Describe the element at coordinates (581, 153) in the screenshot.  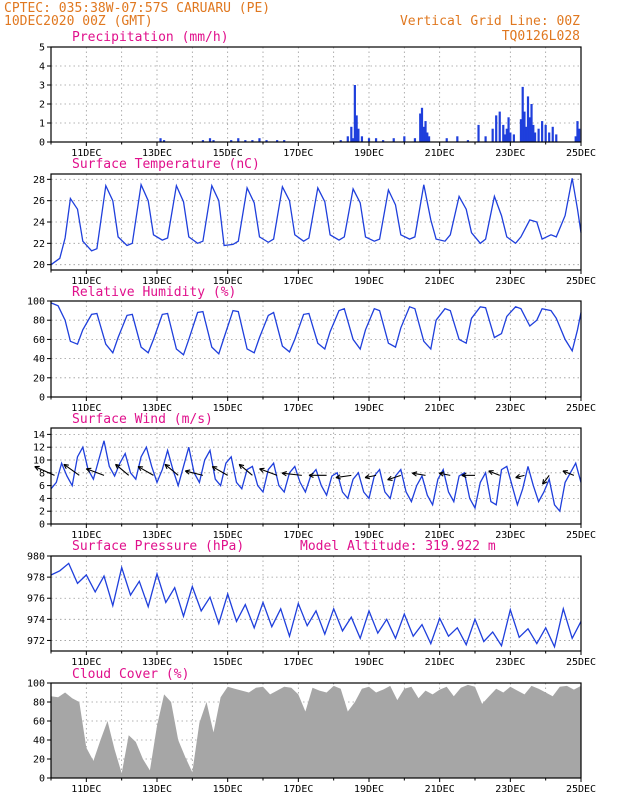
I see `precip-xtick-label: 25DEC` at that location.